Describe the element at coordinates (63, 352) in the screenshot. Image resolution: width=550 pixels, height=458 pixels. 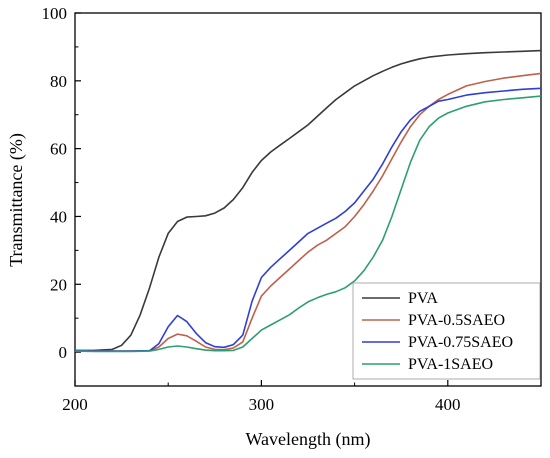
I see `y-tick-label: 0` at that location.